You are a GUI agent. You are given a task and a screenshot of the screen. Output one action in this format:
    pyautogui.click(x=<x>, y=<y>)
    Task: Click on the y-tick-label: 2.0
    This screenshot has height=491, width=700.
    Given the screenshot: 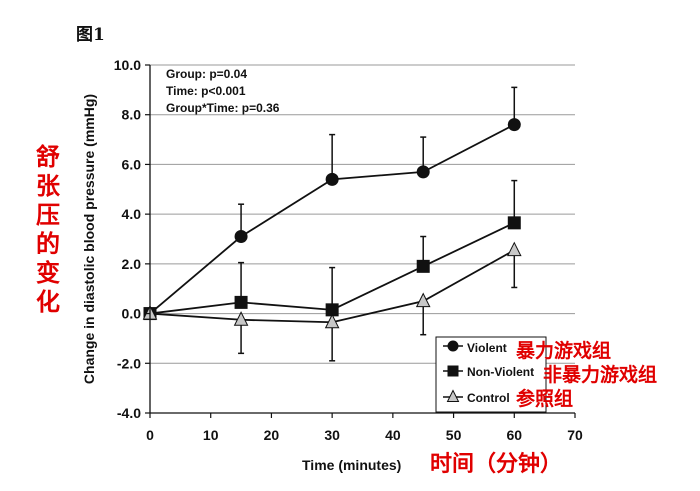 What is the action you would take?
    pyautogui.click(x=132, y=264)
    